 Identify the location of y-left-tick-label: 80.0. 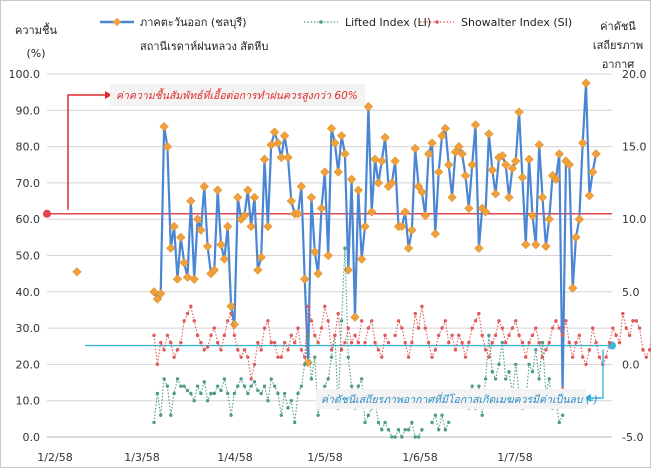
(28, 147).